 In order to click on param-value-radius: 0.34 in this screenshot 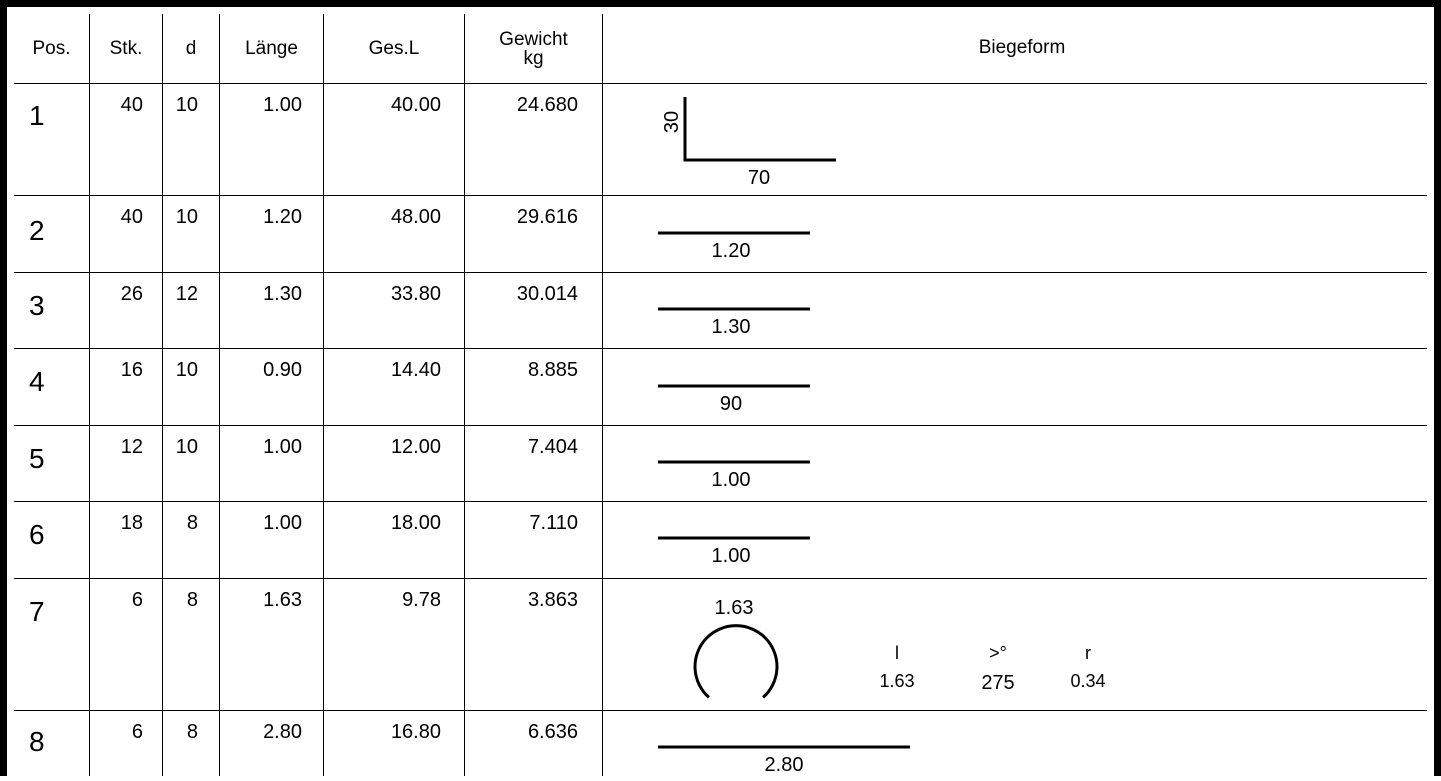, I will do `click(1087, 681)`.